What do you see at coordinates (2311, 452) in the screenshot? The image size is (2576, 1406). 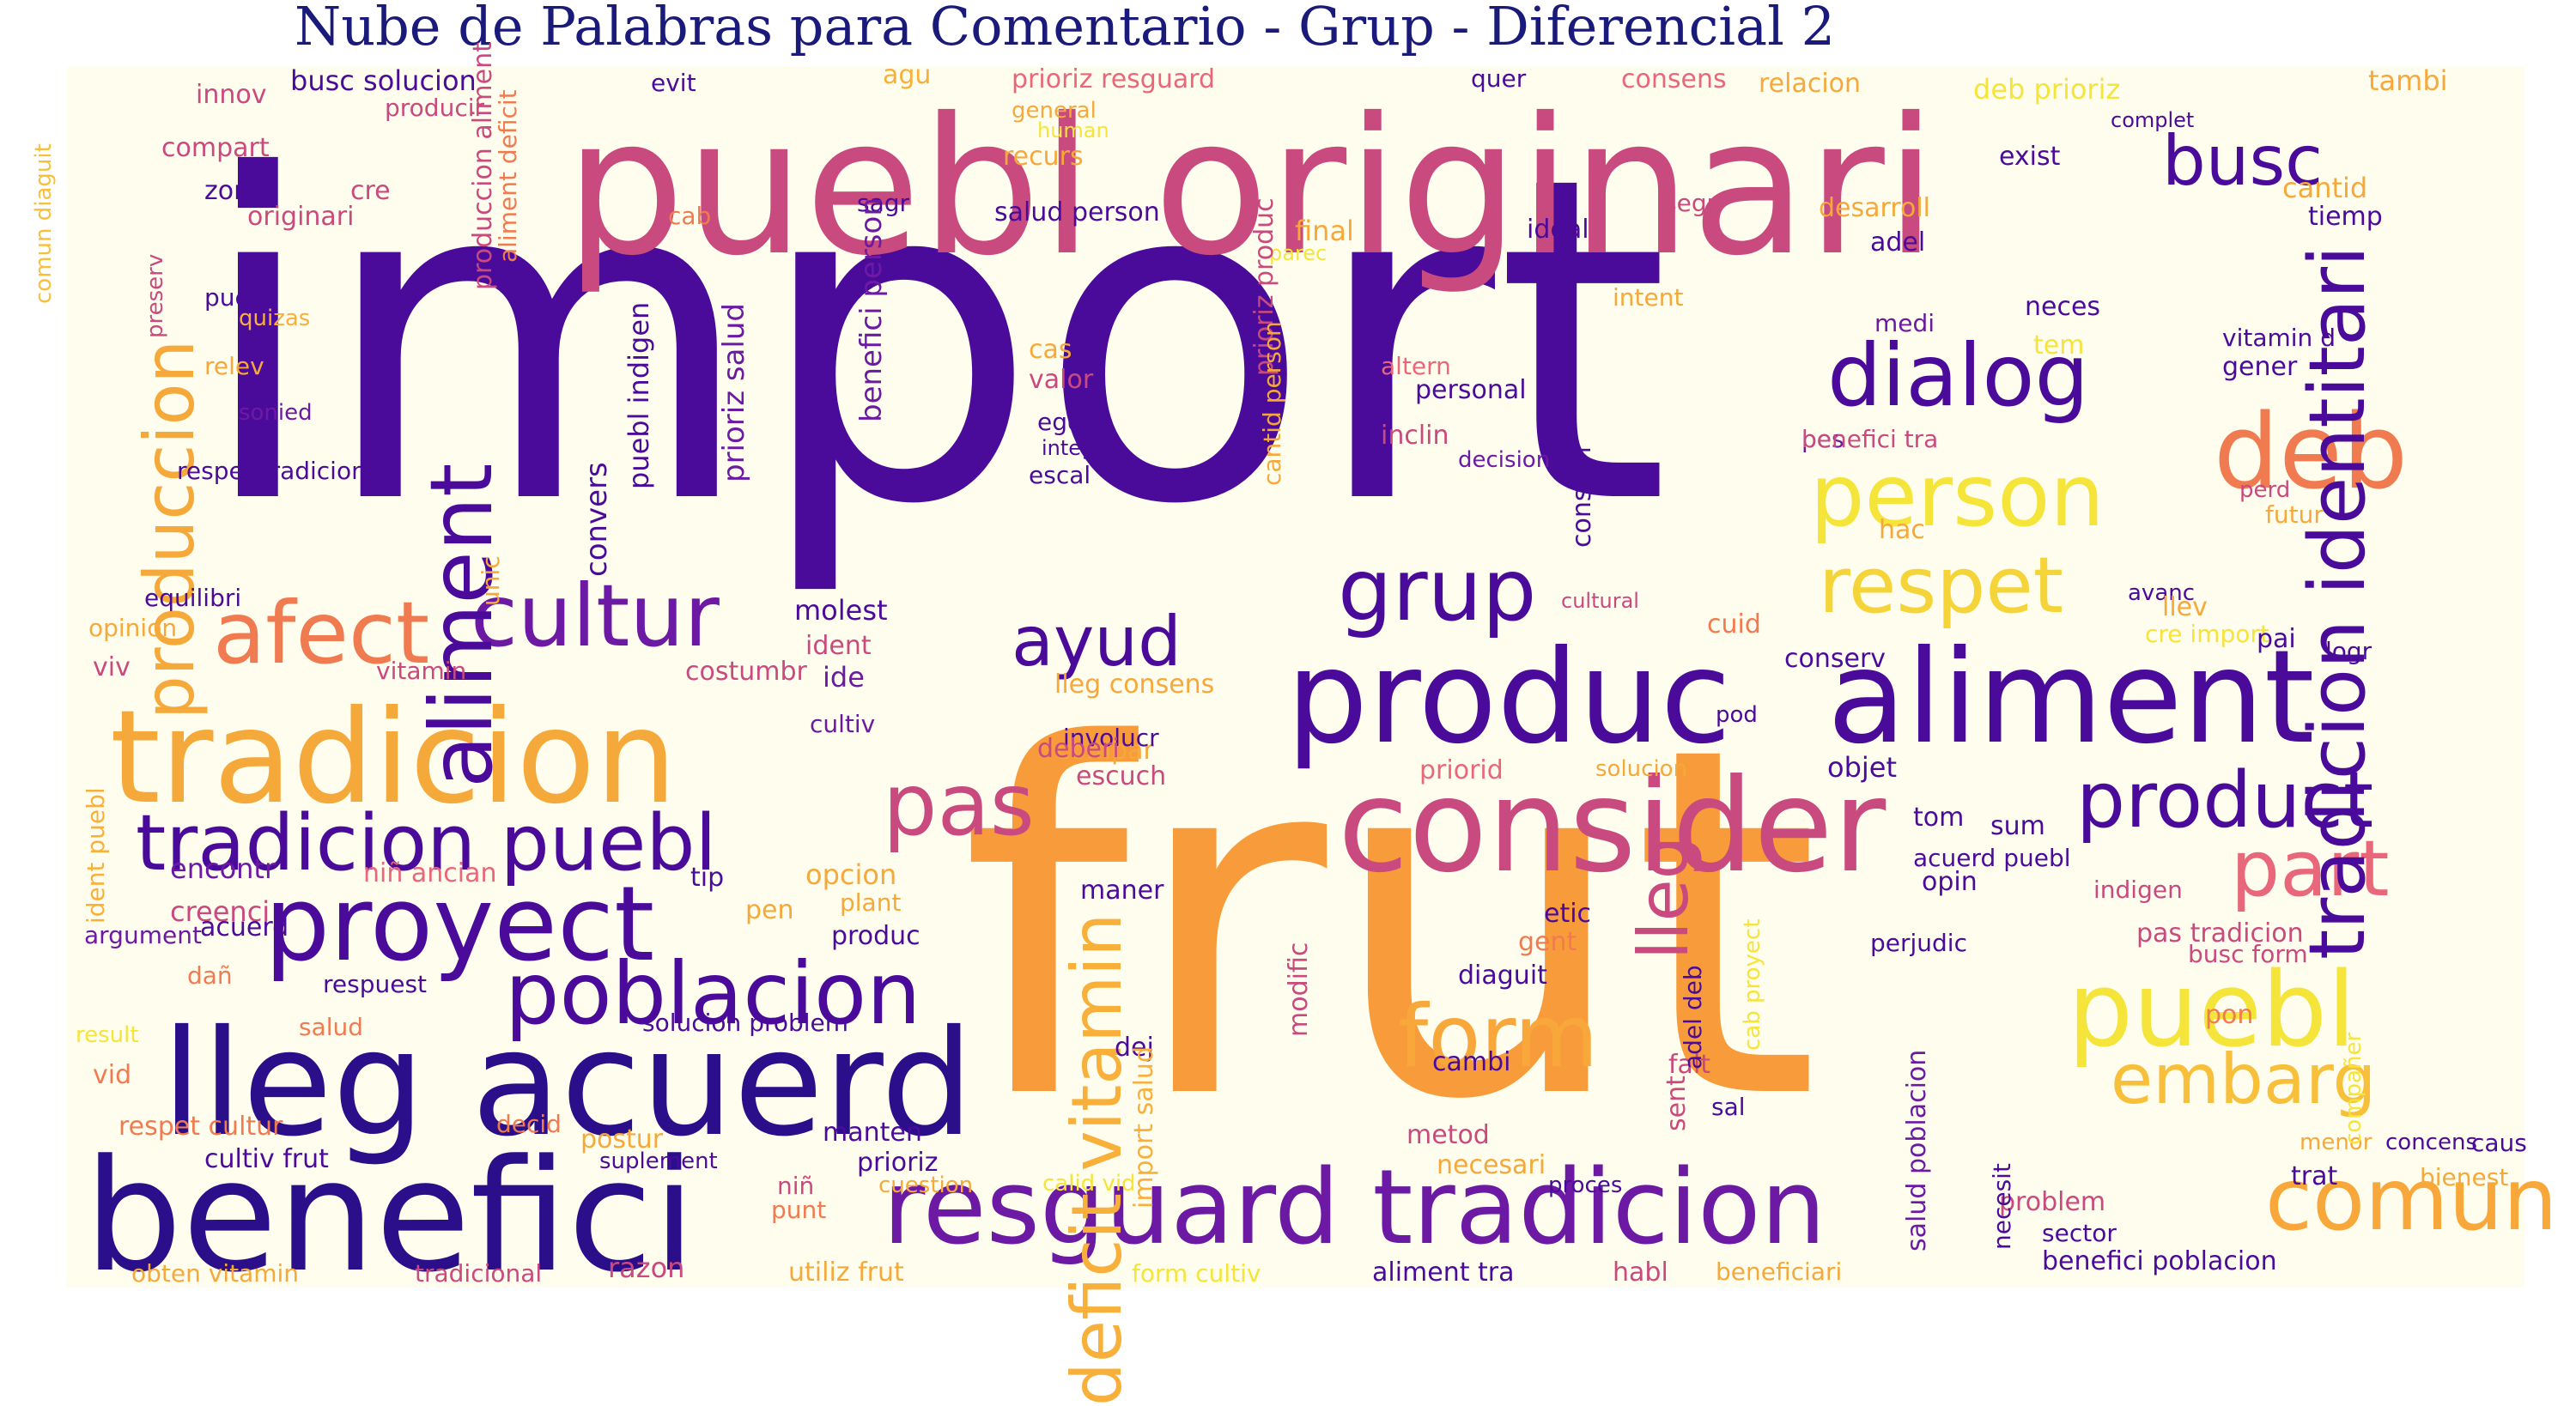 I see `word-22: deb` at bounding box center [2311, 452].